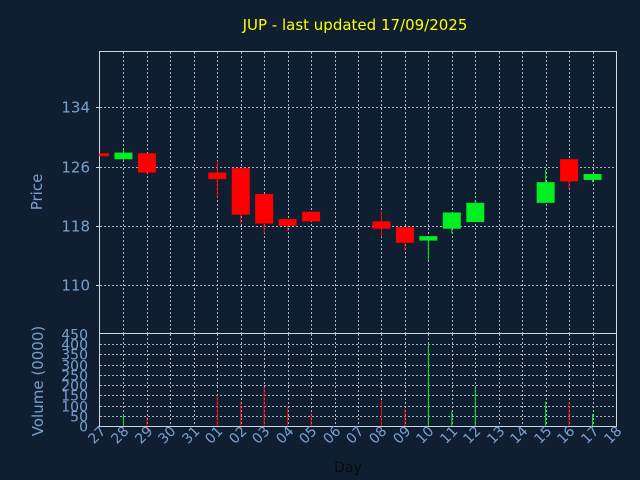 This screenshot has height=480, width=640. What do you see at coordinates (74, 387) in the screenshot?
I see `volume-y-tick-label: 200` at bounding box center [74, 387].